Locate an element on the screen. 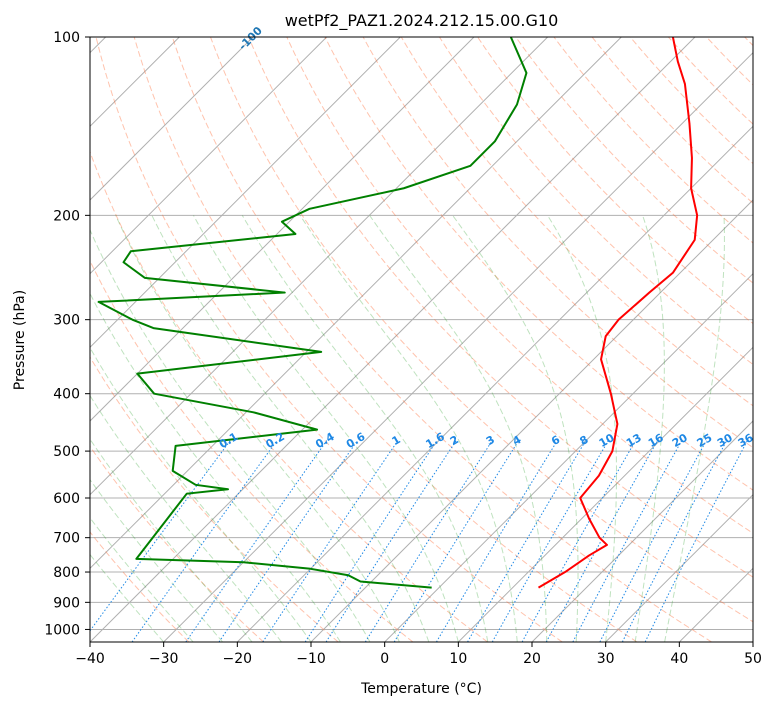  x-tick-label: 20 is located at coordinates (532, 659).